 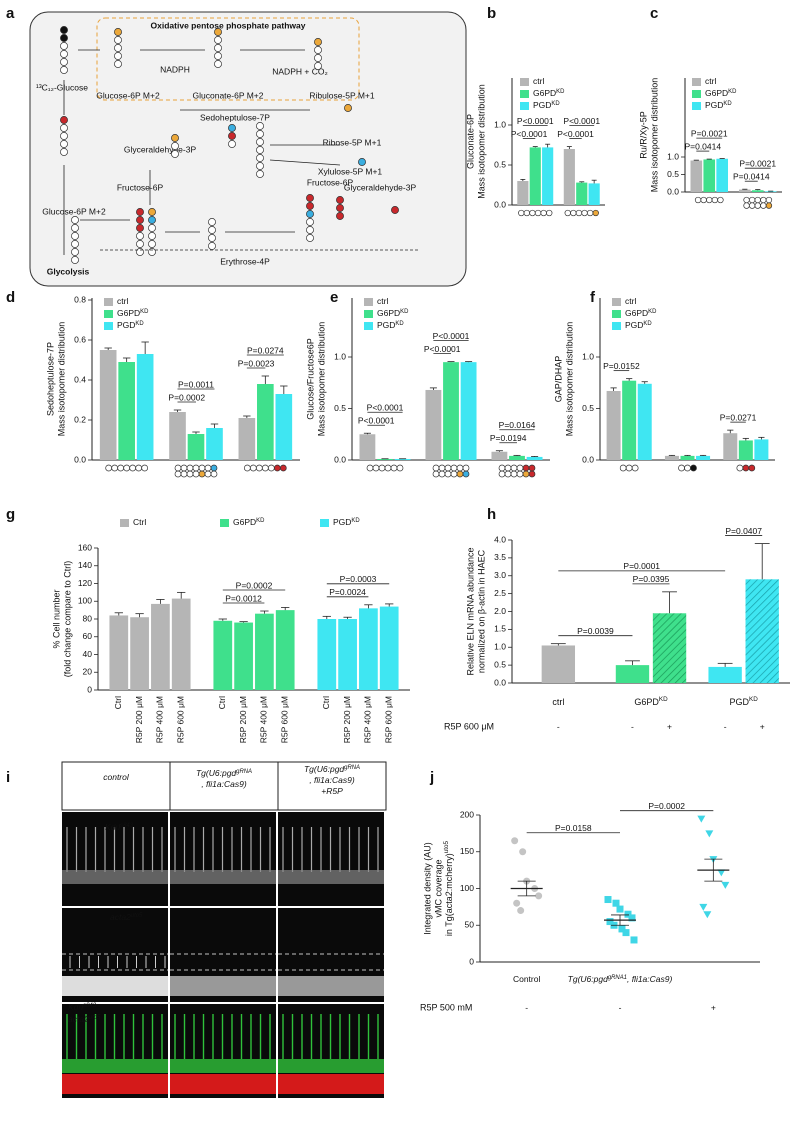 I want to click on p-value: P=0.0021, so click(x=709, y=133).